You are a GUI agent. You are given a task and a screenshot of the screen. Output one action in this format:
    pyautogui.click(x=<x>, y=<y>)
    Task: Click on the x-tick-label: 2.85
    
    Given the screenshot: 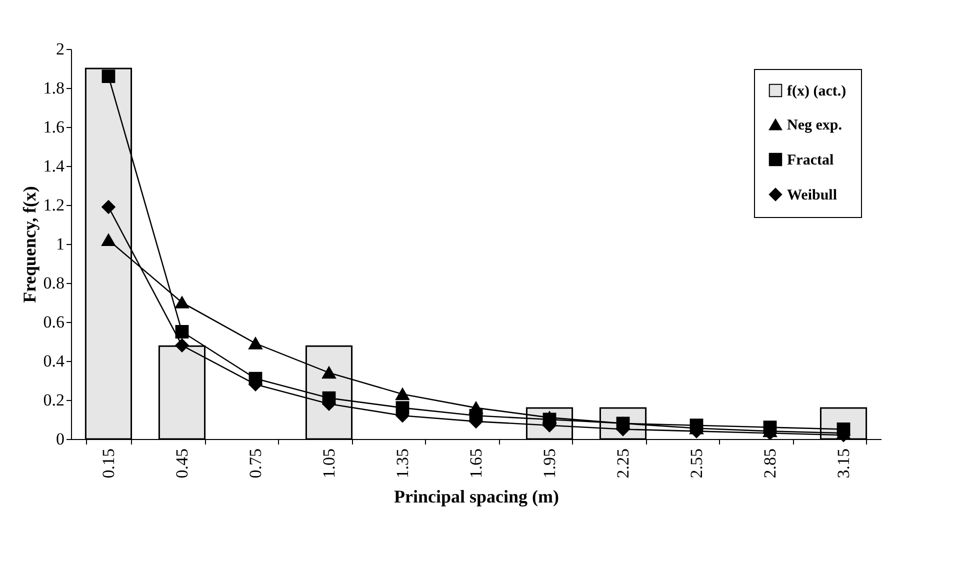 What is the action you would take?
    pyautogui.click(x=770, y=463)
    